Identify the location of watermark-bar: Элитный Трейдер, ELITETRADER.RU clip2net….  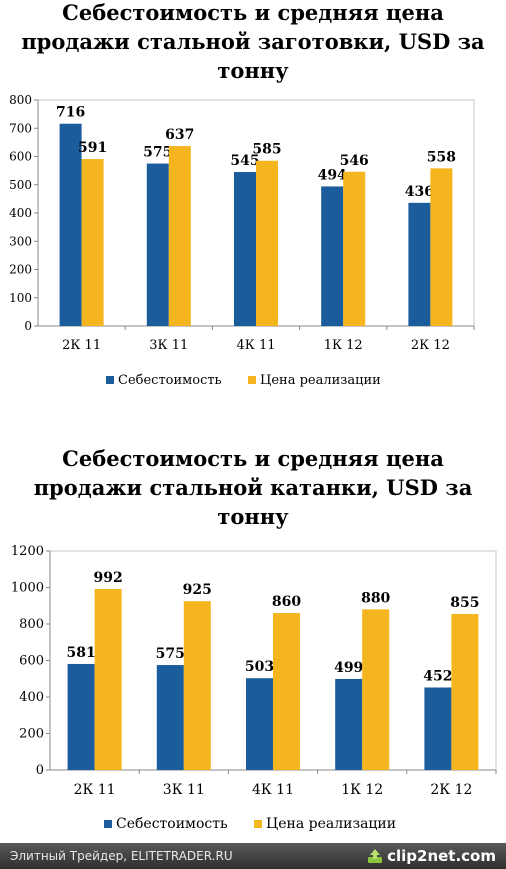
(253, 856).